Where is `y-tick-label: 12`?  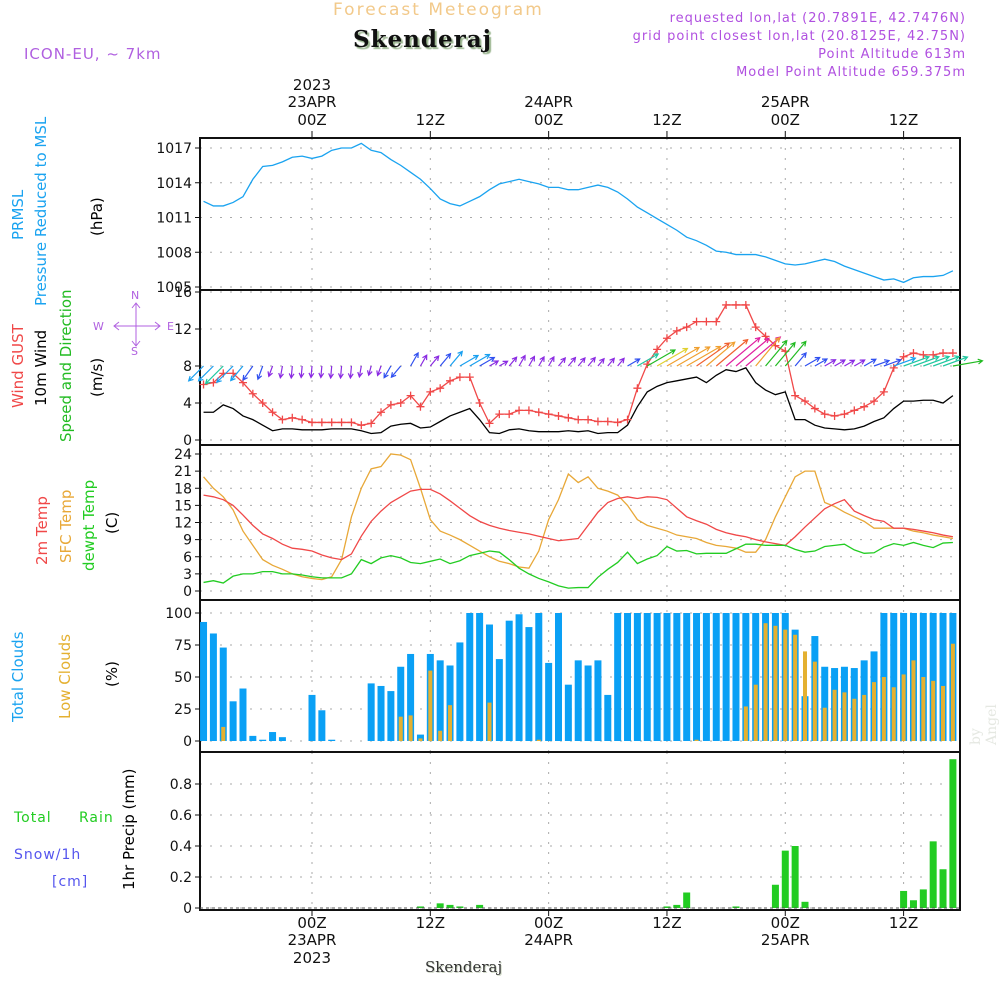
y-tick-label: 12 is located at coordinates (183, 330).